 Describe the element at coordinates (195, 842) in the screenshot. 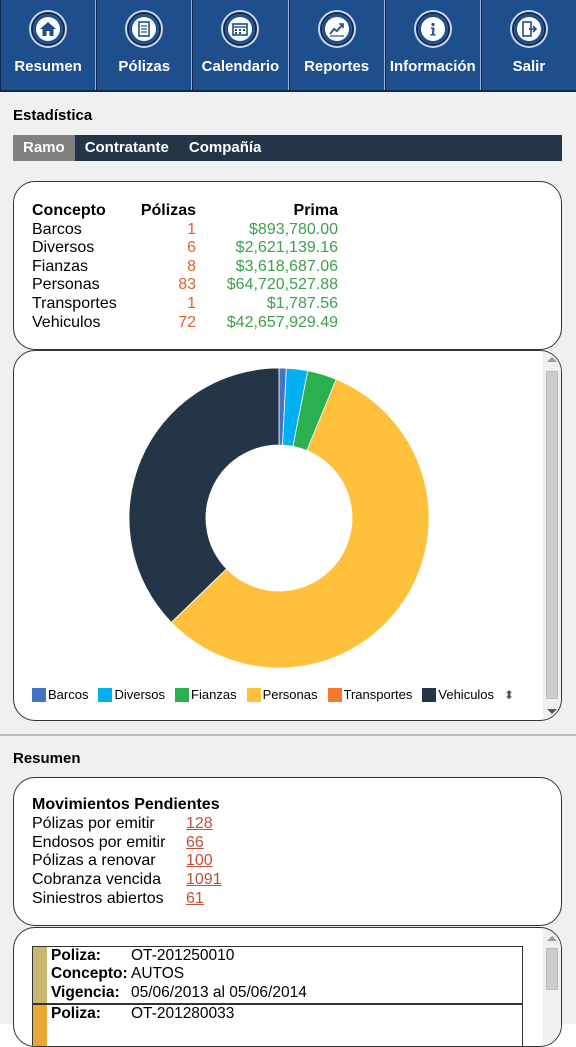

I see `mov-link: 66` at that location.